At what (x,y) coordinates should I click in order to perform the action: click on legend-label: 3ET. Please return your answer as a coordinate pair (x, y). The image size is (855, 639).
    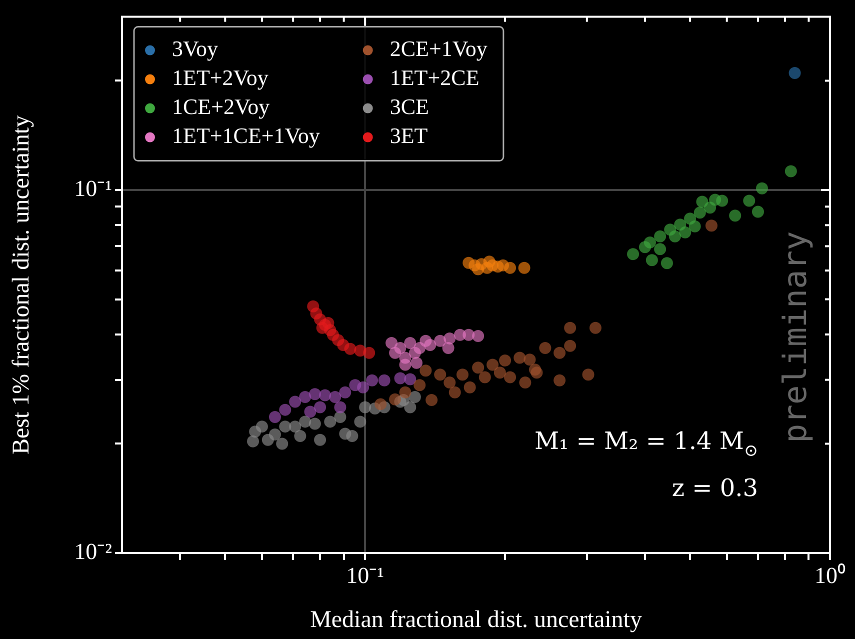
    Looking at the image, I should click on (409, 135).